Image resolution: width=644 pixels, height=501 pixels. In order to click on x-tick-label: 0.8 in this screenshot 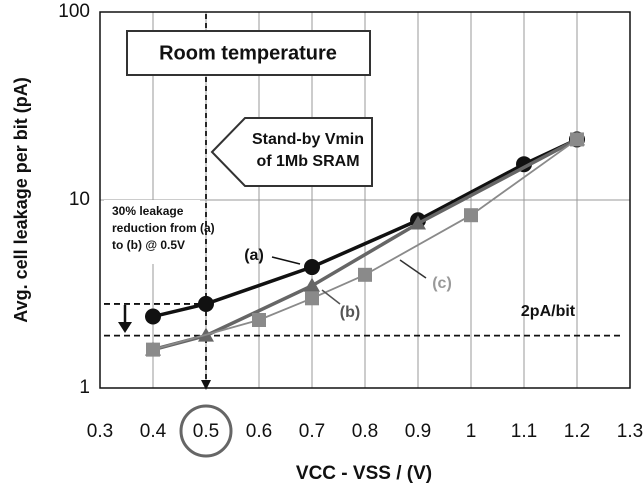, I will do `click(365, 431)`.